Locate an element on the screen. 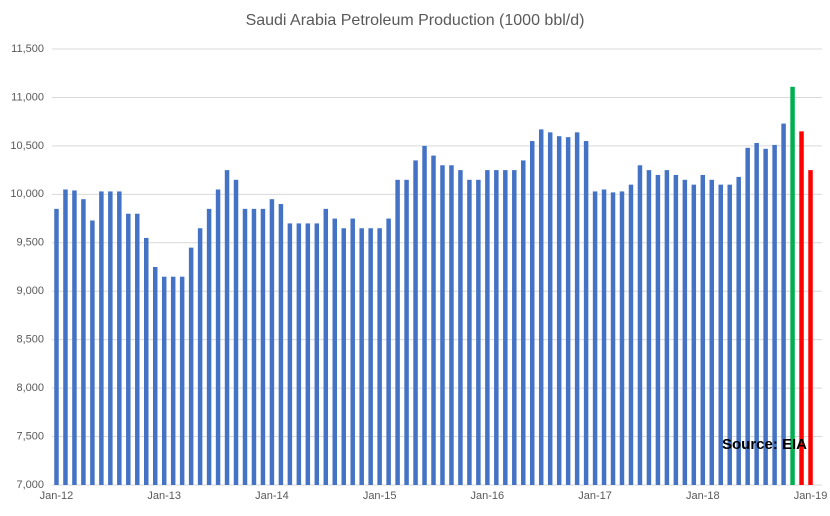 The image size is (830, 516). x-tick-label: Jan-17 is located at coordinates (595, 496).